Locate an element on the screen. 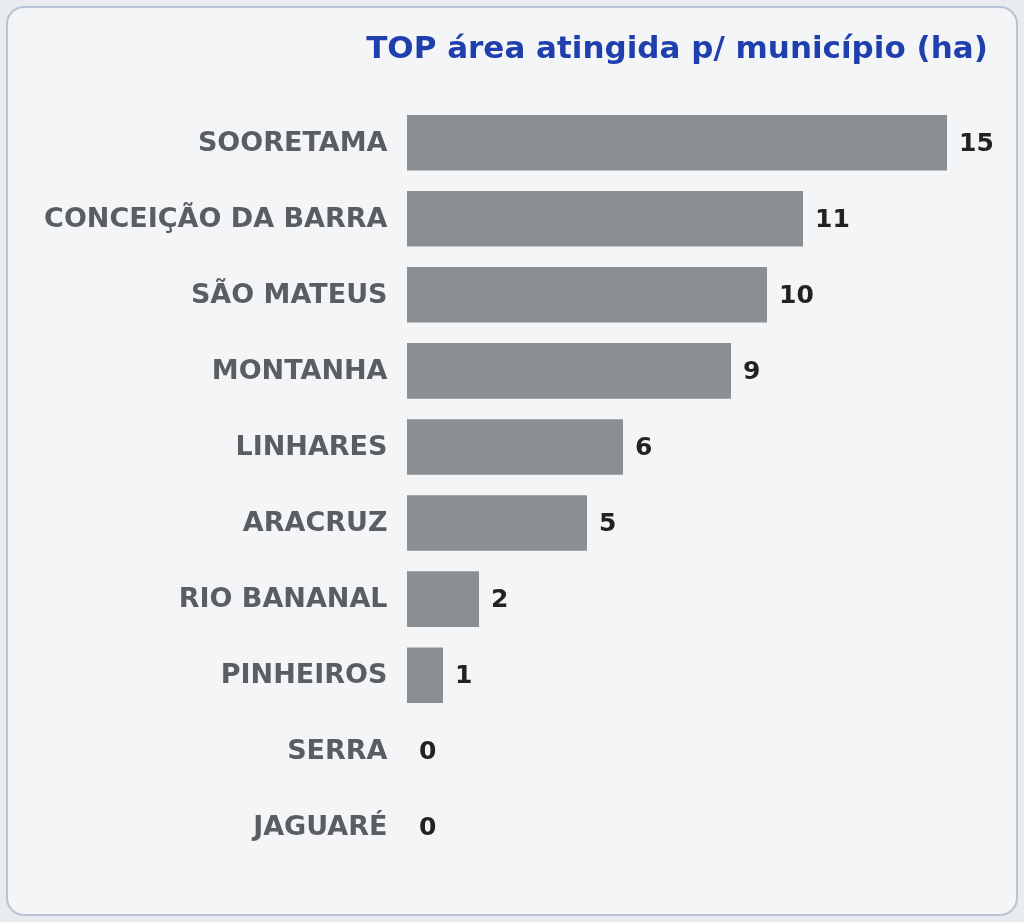 The image size is (1024, 922). data-label: 6 is located at coordinates (644, 446).